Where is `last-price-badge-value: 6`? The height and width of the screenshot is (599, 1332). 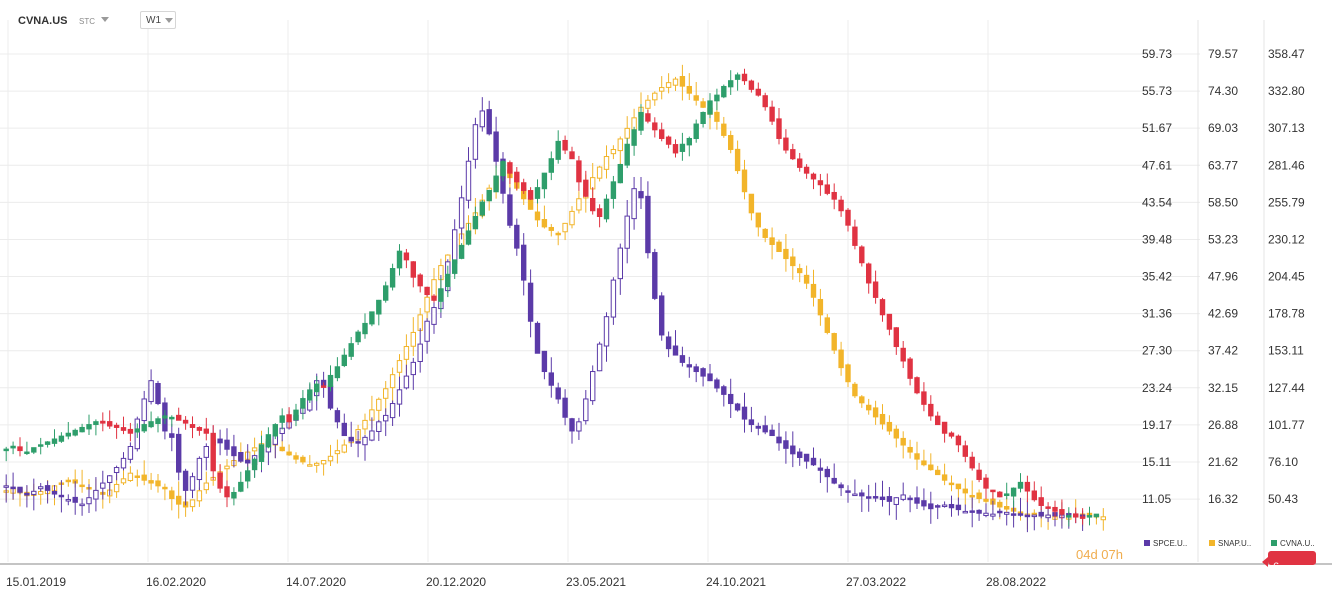
last-price-badge-value: 6 is located at coordinates (1276, 567).